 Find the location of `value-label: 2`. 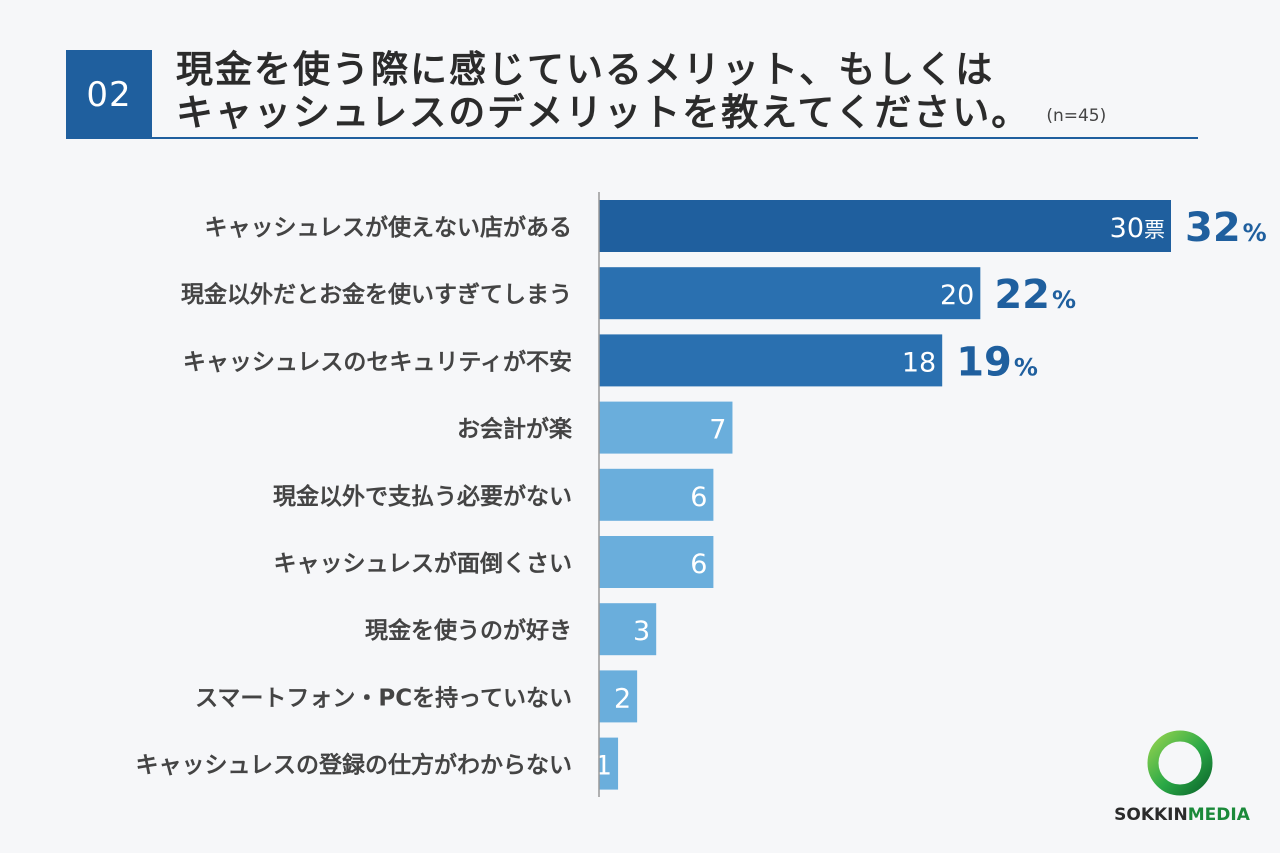

value-label: 2 is located at coordinates (622, 698).